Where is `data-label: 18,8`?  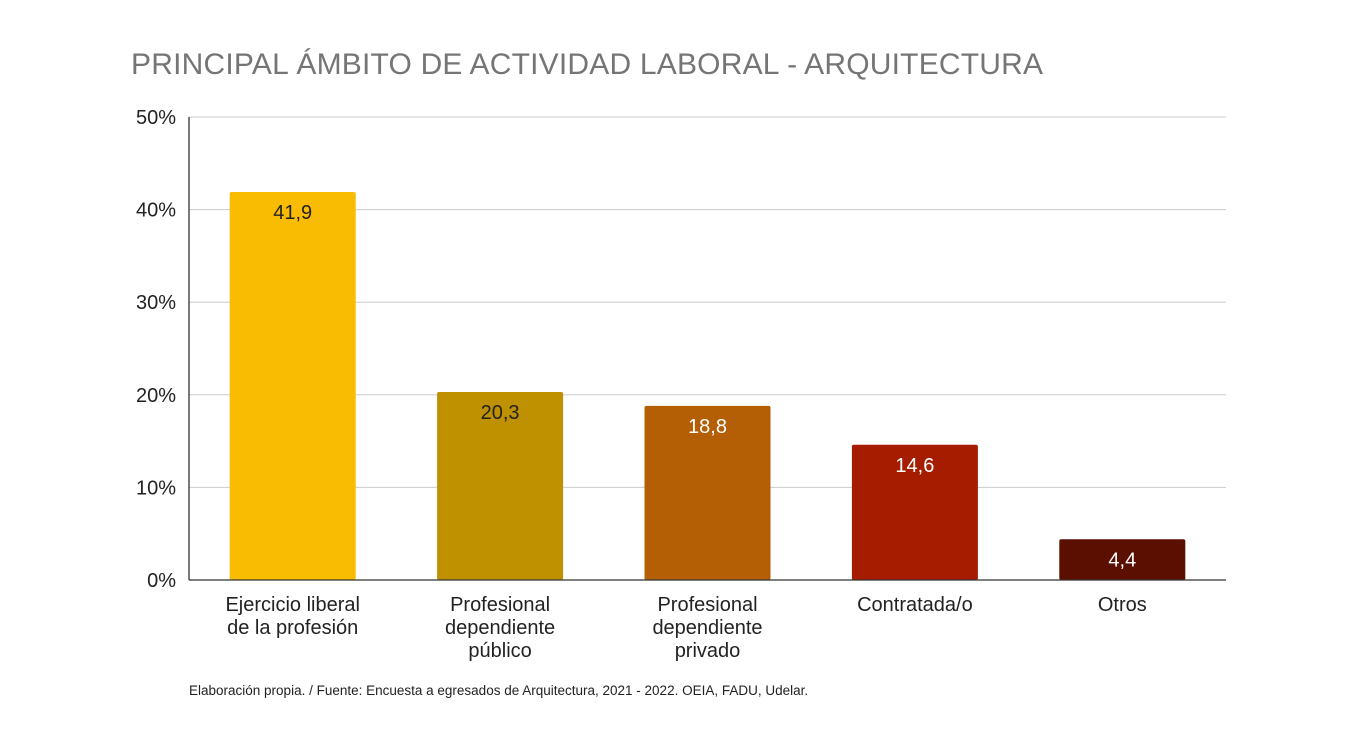
data-label: 18,8 is located at coordinates (707, 427).